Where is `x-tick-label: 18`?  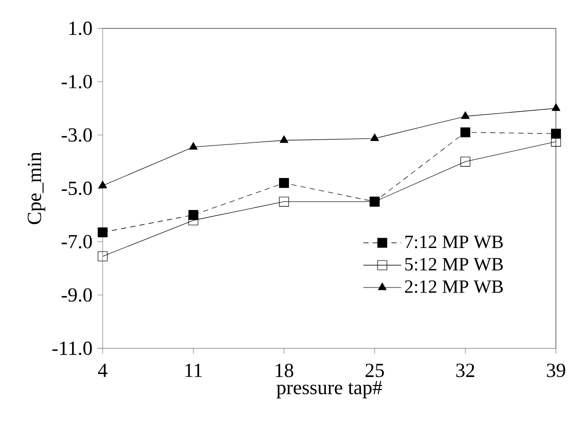
x-tick-label: 18 is located at coordinates (285, 371).